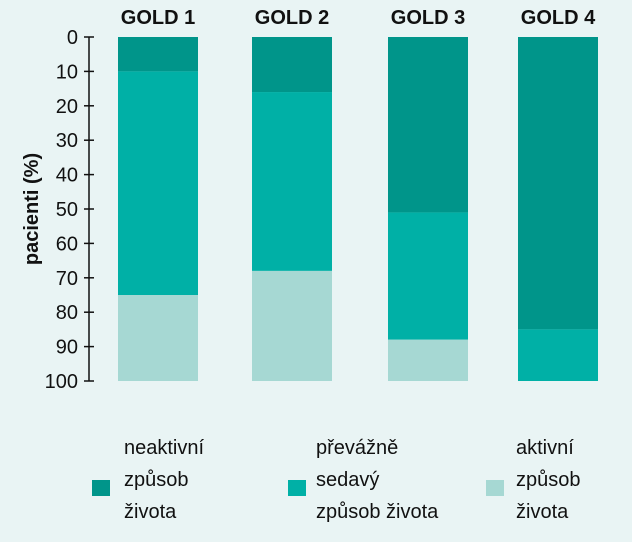 Image resolution: width=632 pixels, height=542 pixels. I want to click on legend-label-active: aktivní způsob života, so click(548, 480).